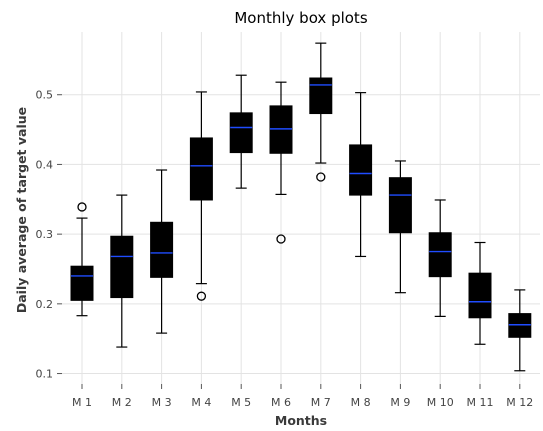 The image size is (543, 431). I want to click on box-plot-m5, so click(241, 131).